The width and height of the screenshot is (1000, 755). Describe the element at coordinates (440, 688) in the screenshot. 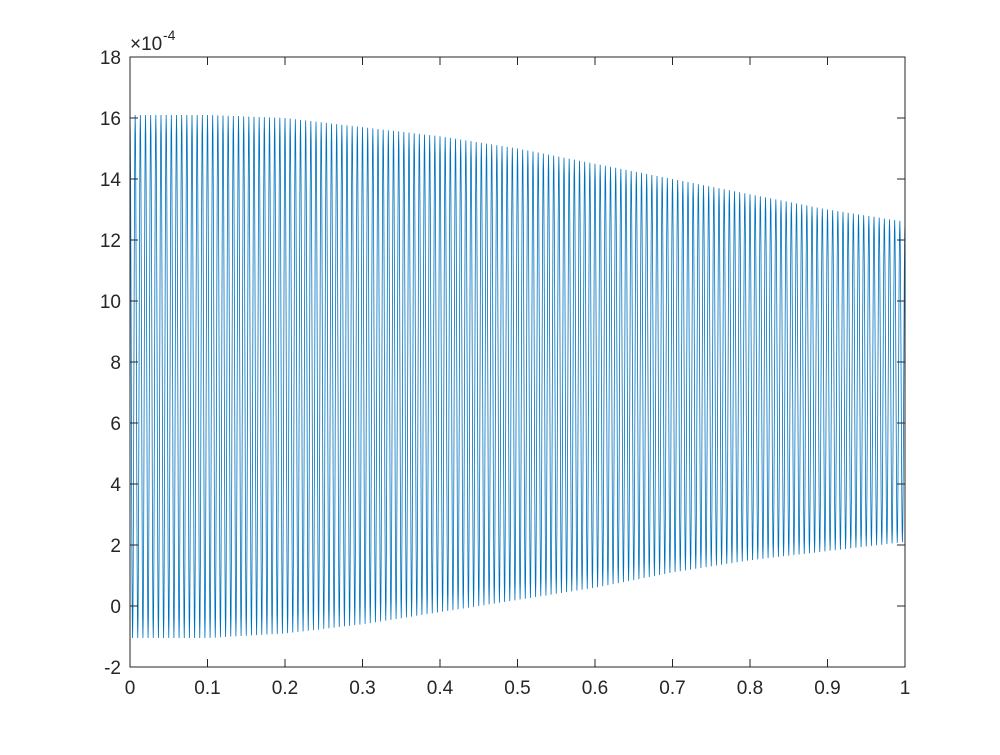

I see `x-tick-label: 0.4` at that location.